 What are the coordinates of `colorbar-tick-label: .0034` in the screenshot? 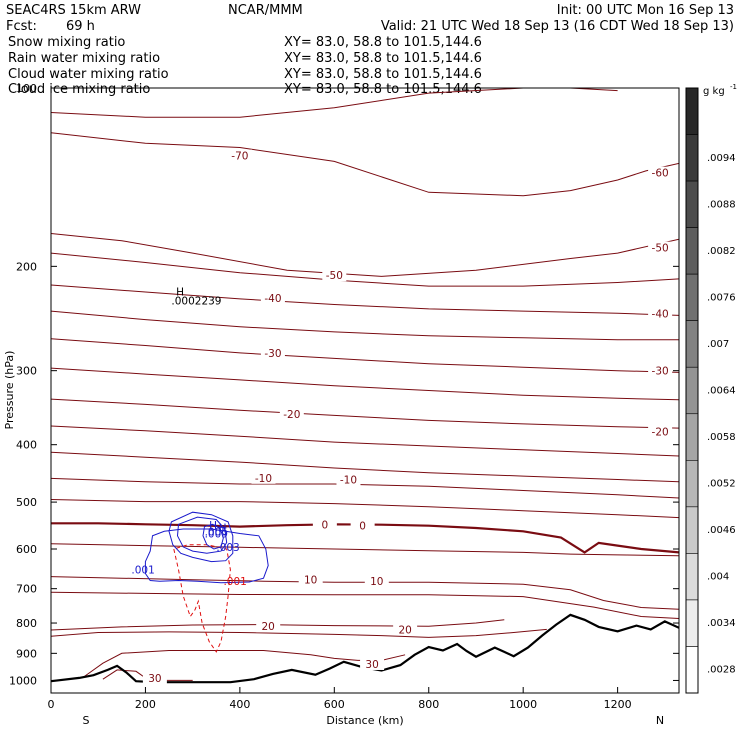 It's located at (721, 623).